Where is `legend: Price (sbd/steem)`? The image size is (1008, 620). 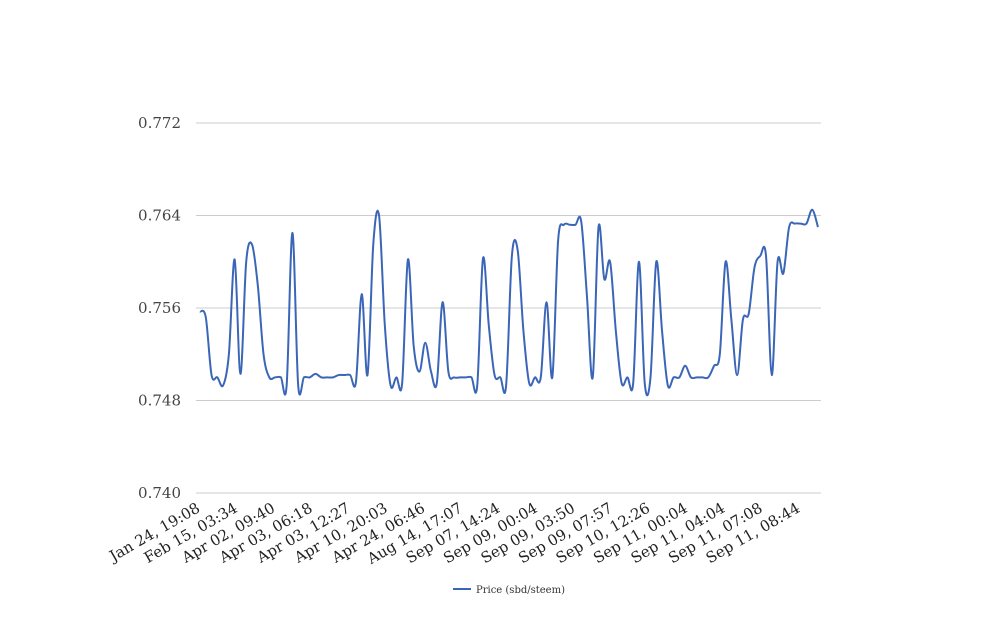 legend: Price (sbd/steem) is located at coordinates (509, 590).